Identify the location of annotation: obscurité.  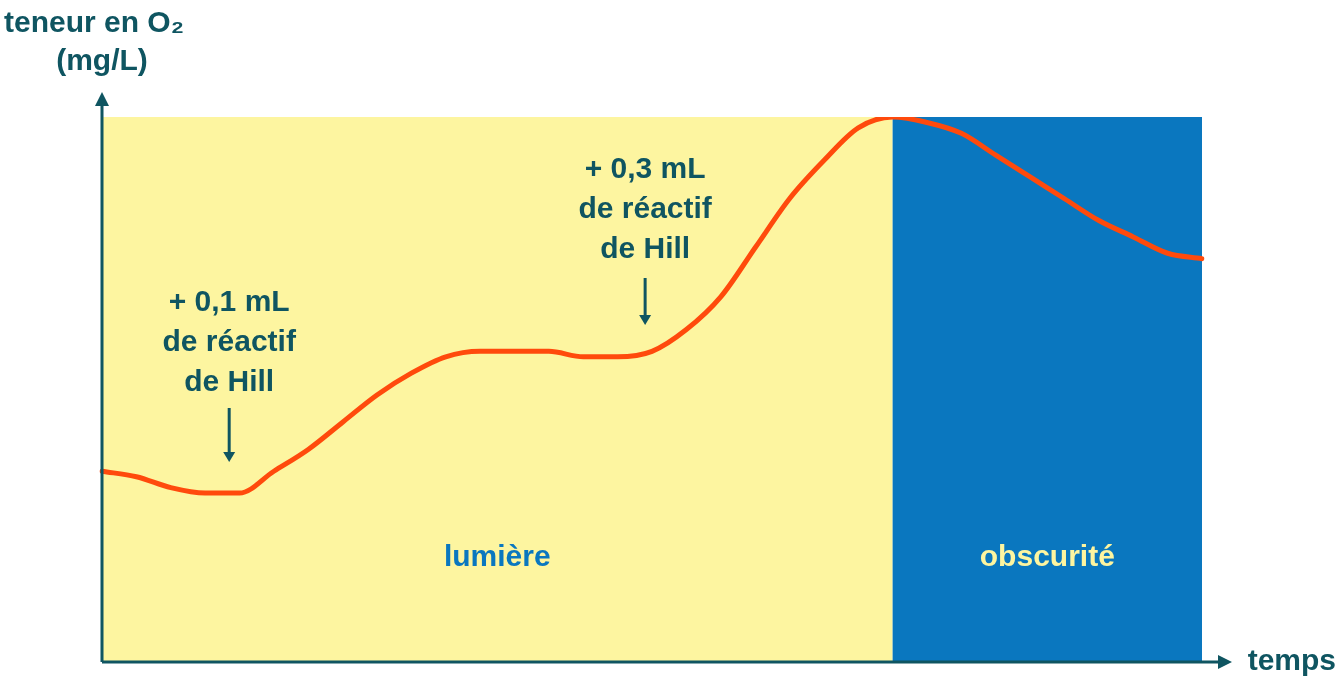
(1047, 556).